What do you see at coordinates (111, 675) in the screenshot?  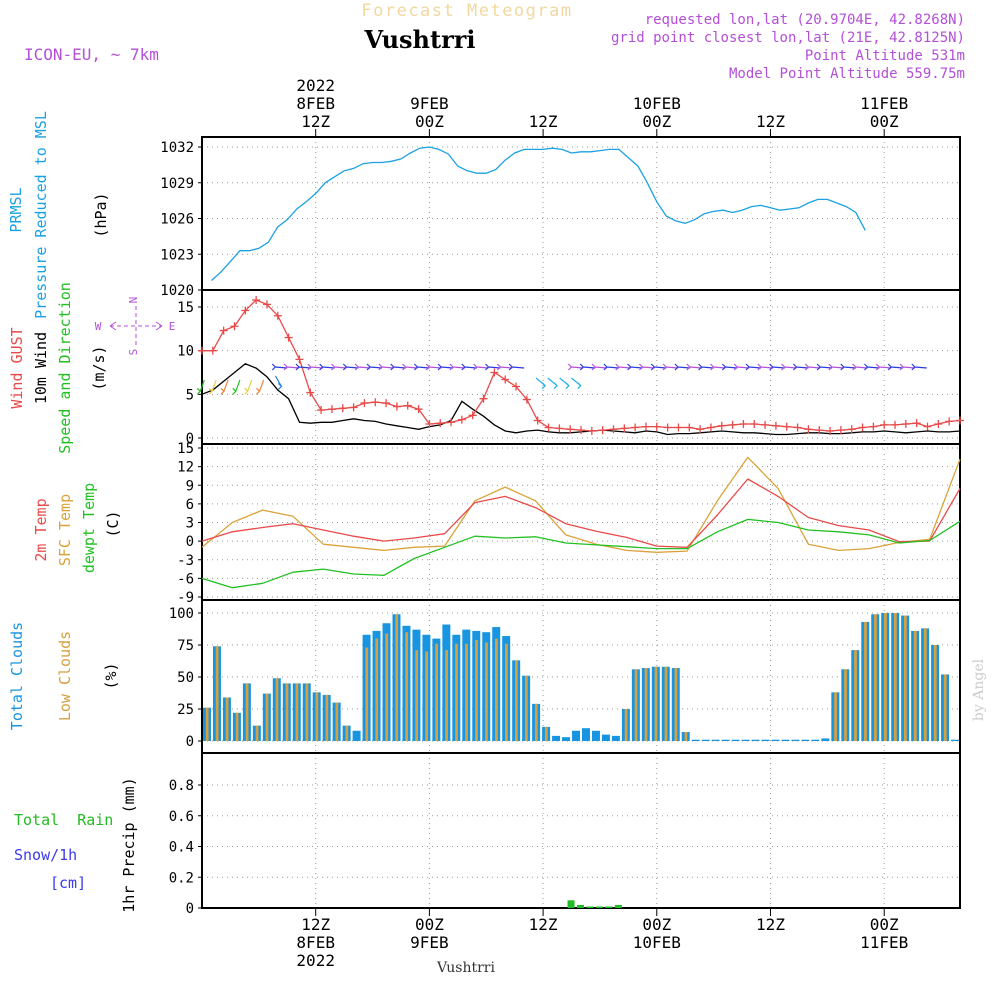 I see `clouds-unit: (%)` at bounding box center [111, 675].